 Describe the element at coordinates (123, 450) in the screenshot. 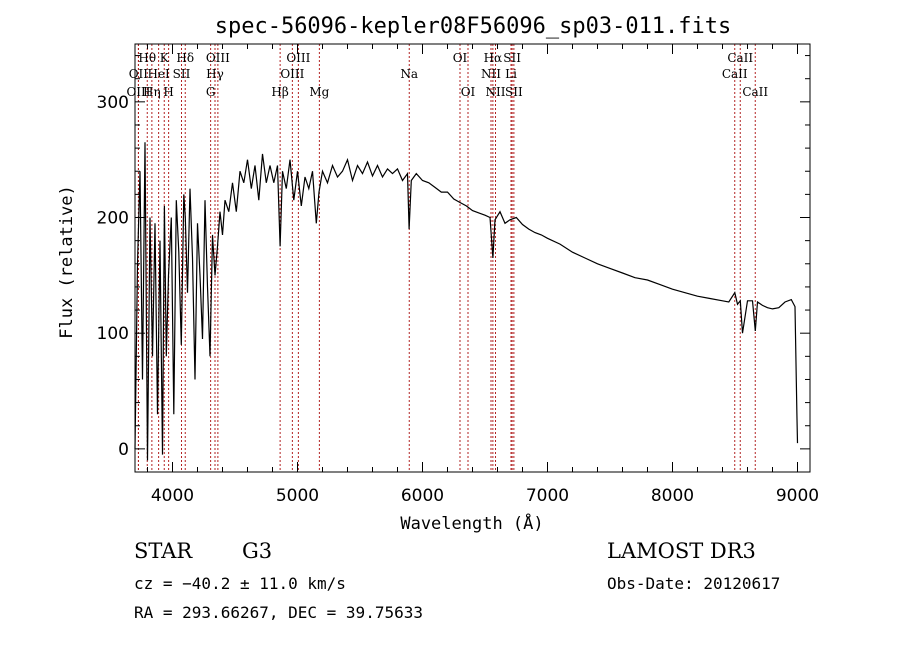

I see `y-tick-label-0: 0` at that location.